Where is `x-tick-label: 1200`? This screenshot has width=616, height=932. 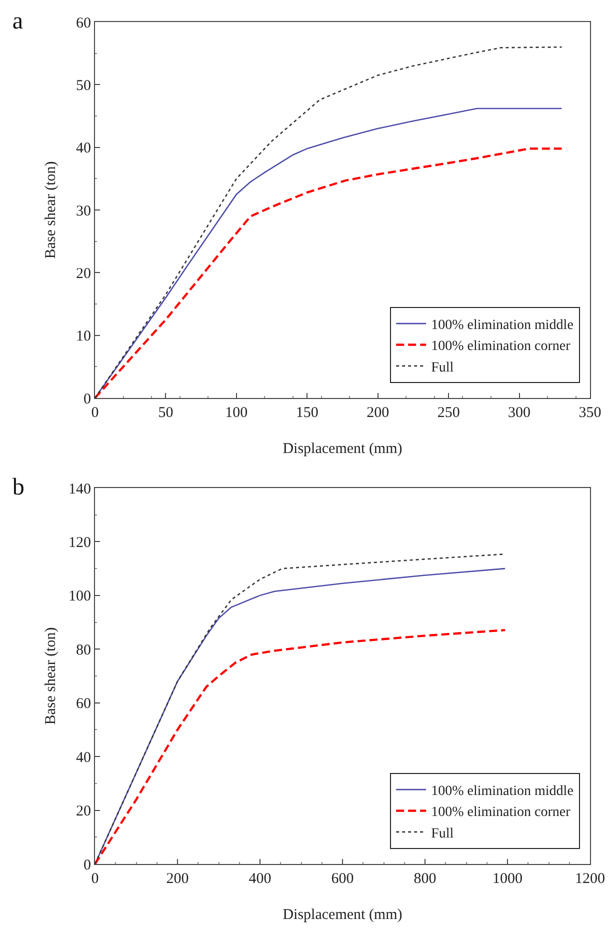 x-tick-label: 1200 is located at coordinates (590, 879).